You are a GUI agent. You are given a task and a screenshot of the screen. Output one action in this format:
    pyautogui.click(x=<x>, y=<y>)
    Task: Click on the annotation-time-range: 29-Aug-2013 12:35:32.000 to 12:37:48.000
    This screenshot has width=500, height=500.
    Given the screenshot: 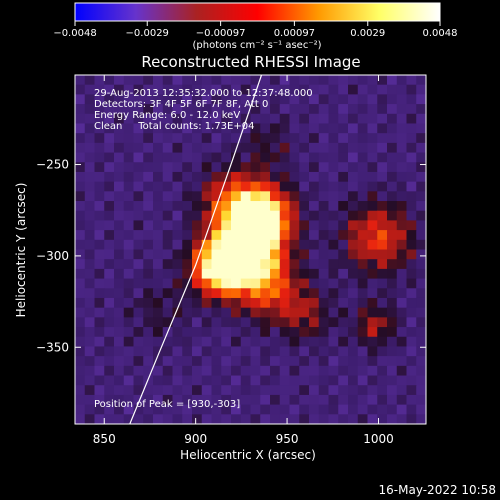 What is the action you would take?
    pyautogui.click(x=203, y=93)
    